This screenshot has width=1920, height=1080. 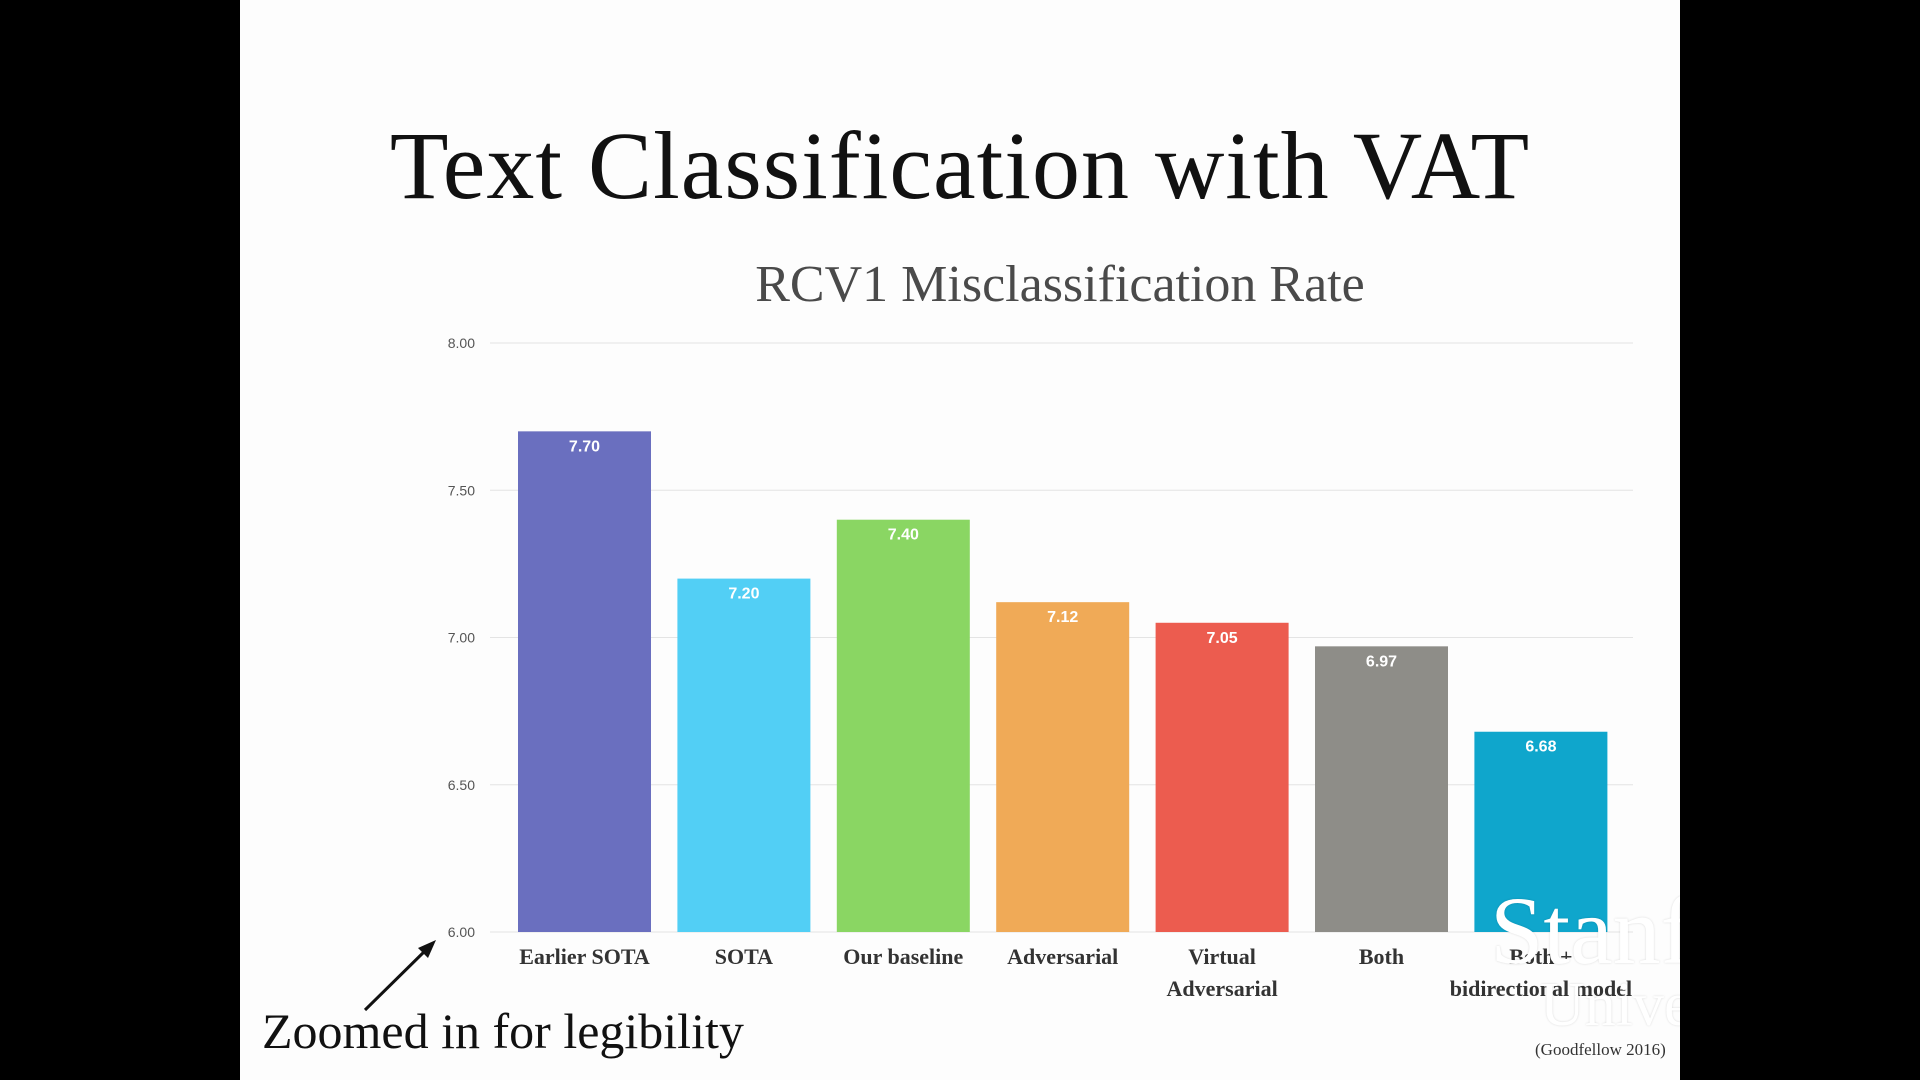 What do you see at coordinates (461, 490) in the screenshot?
I see `y-tick-label: 7.50` at bounding box center [461, 490].